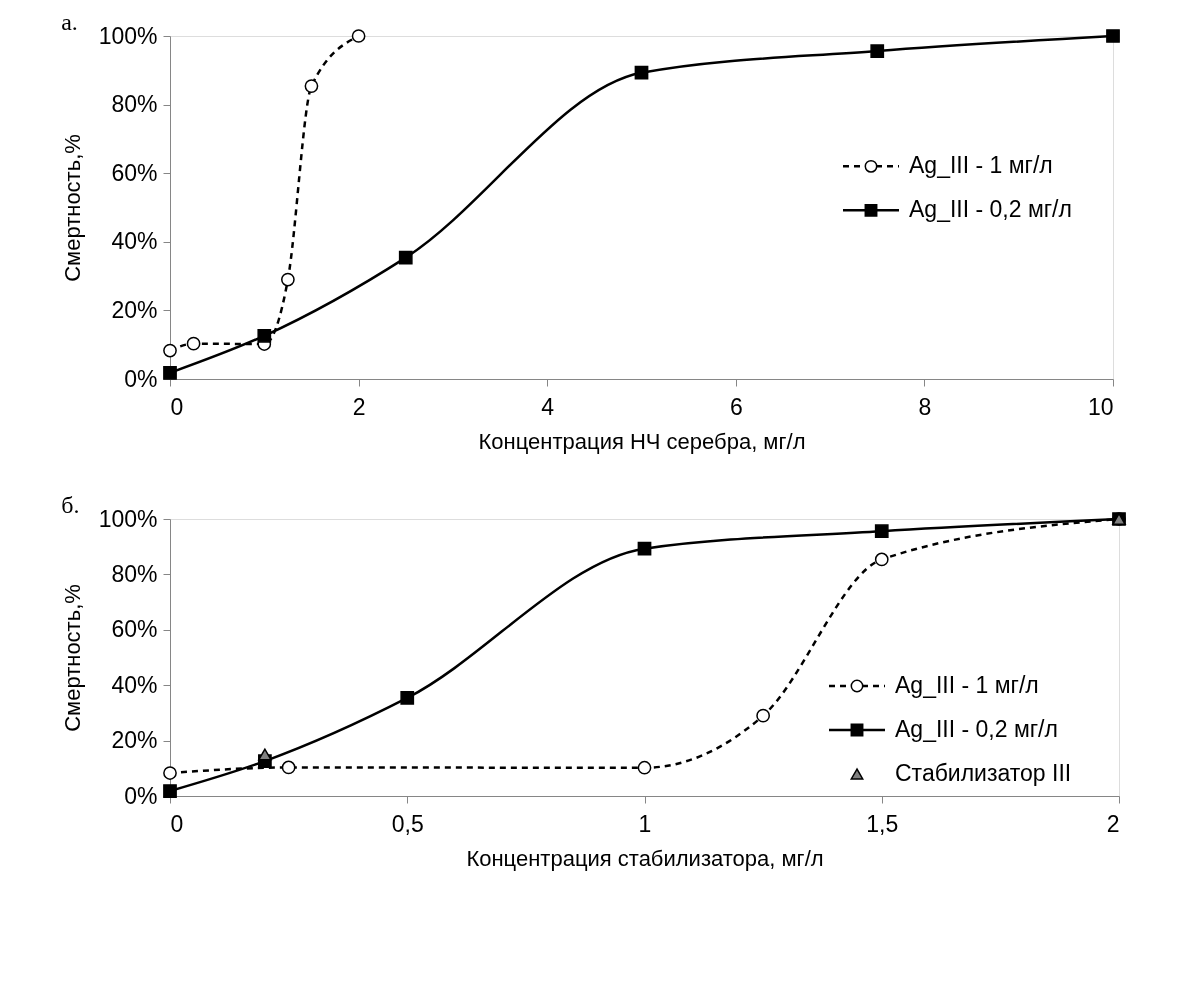 The height and width of the screenshot is (1000, 1187). Describe the element at coordinates (736, 406) in the screenshot. I see `x-tick-label: 6` at that location.